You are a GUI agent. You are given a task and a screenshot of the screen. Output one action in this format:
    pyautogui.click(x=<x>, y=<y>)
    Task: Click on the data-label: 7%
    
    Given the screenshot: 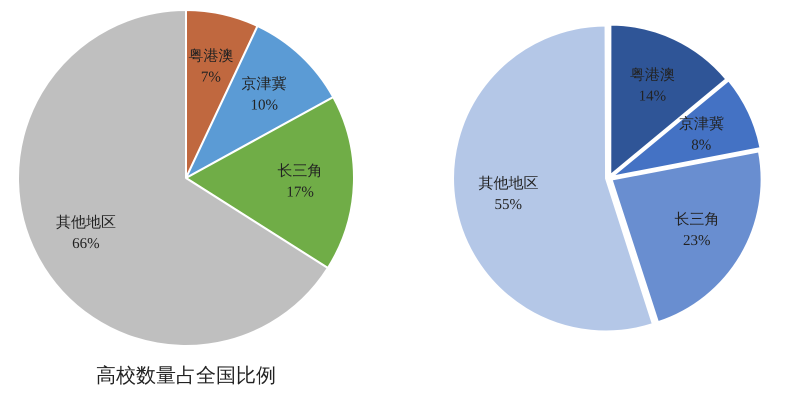 What is the action you would take?
    pyautogui.click(x=210, y=77)
    